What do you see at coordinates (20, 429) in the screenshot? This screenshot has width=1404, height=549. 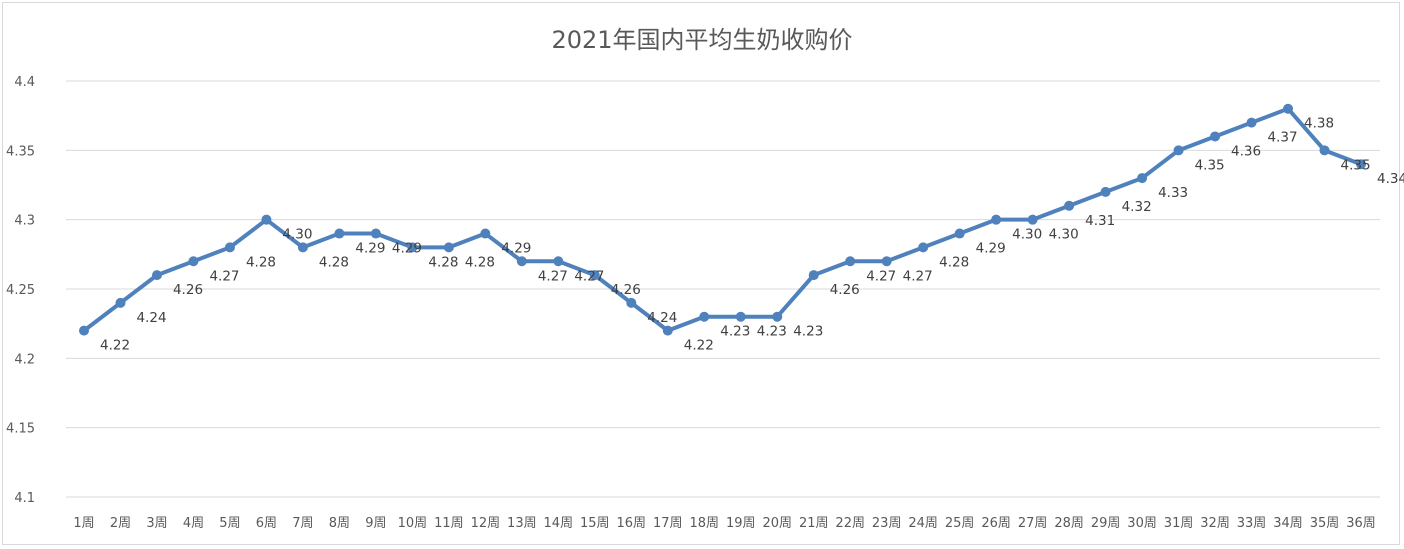 I see `y-tick-label: 4.15` at bounding box center [20, 429].